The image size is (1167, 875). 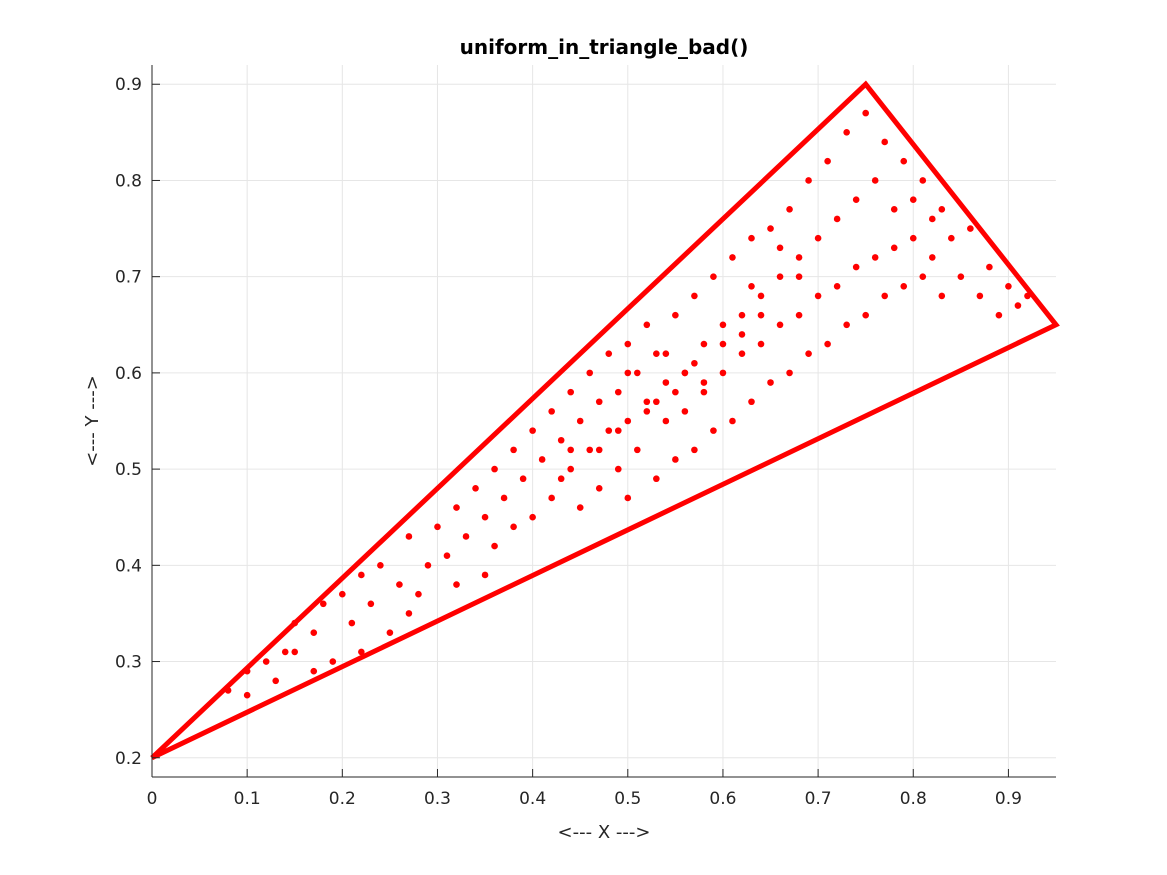 What do you see at coordinates (342, 799) in the screenshot?
I see `x-tick-label: 0.2` at bounding box center [342, 799].